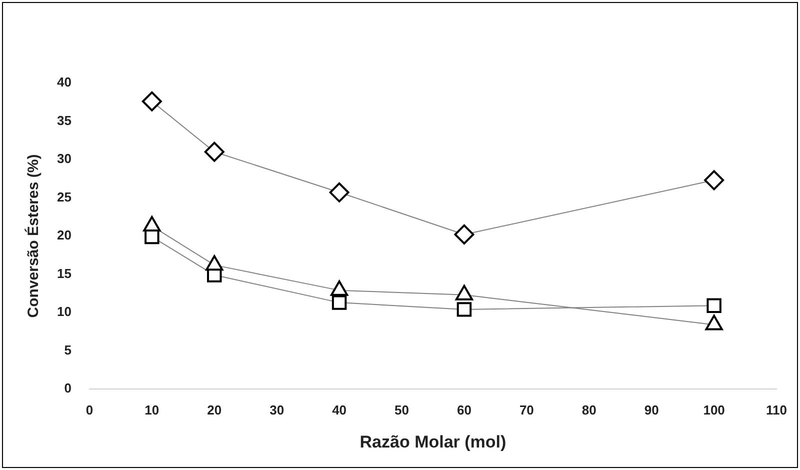 This screenshot has width=800, height=470. What do you see at coordinates (651, 410) in the screenshot?
I see `x-tick-label: 90` at bounding box center [651, 410].